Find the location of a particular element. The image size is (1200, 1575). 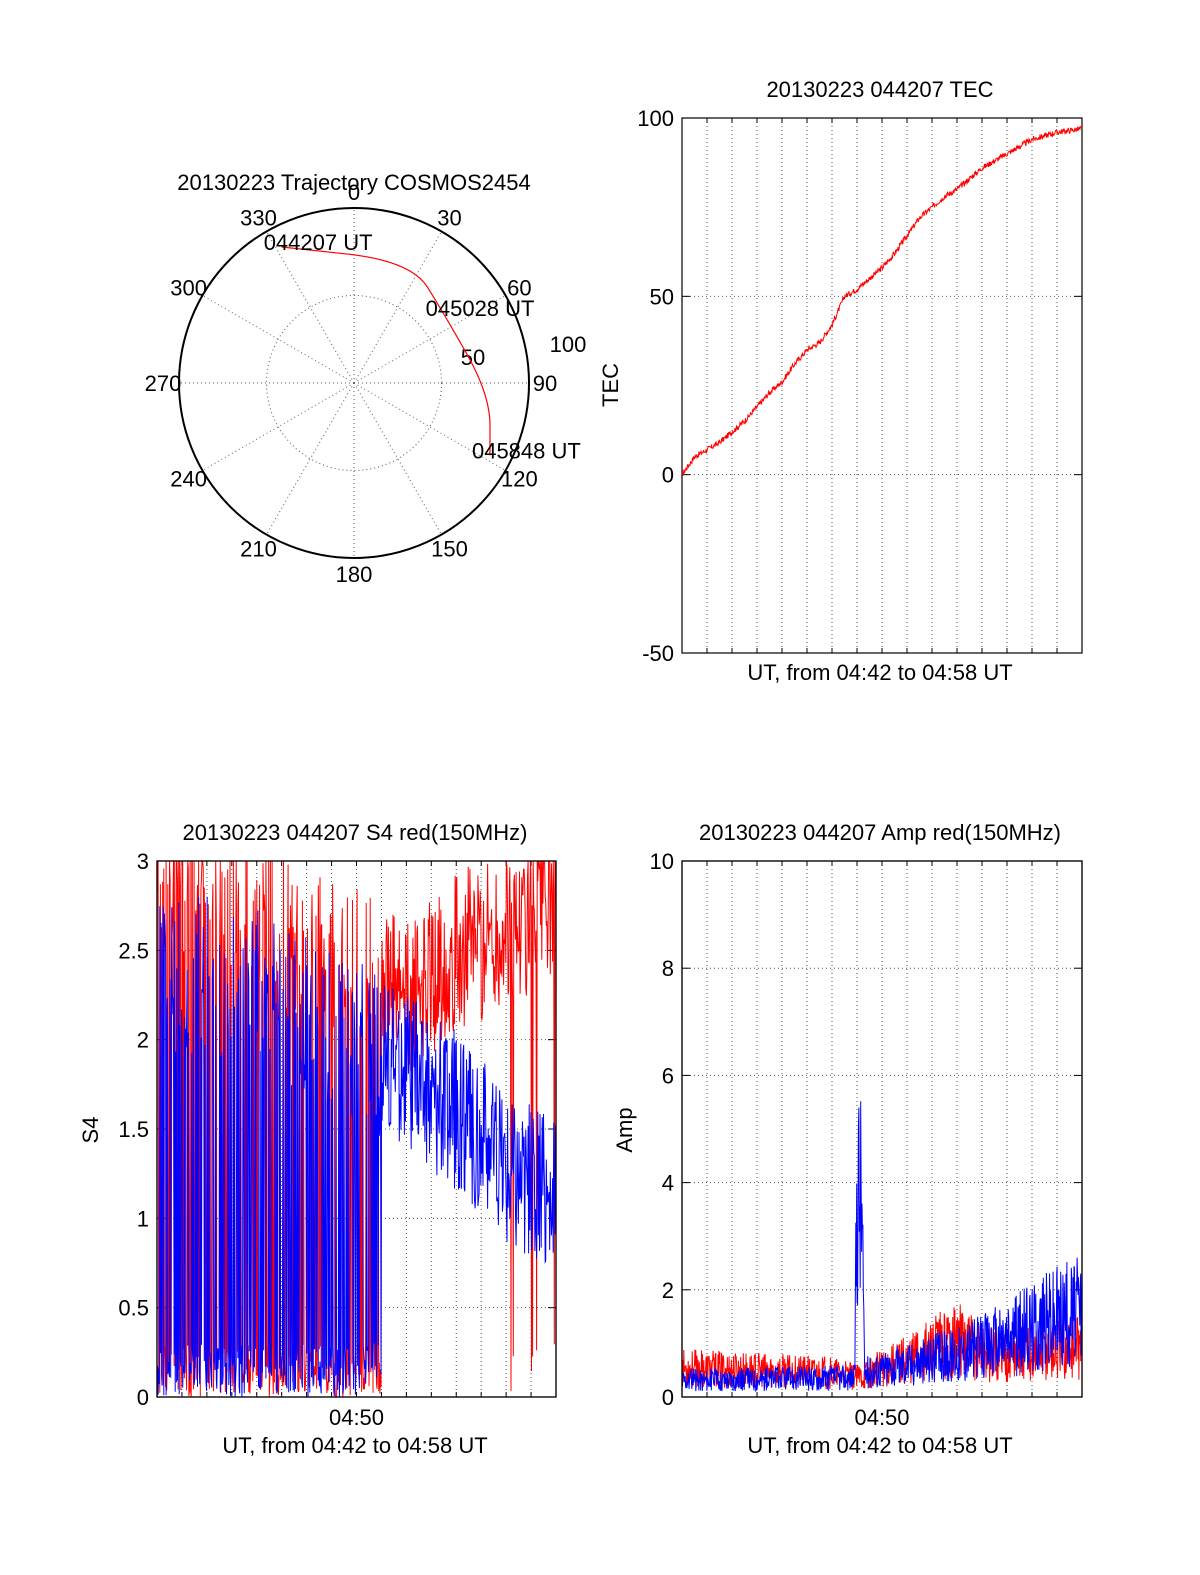

y-tick-label: 0.5 is located at coordinates (133, 1308).